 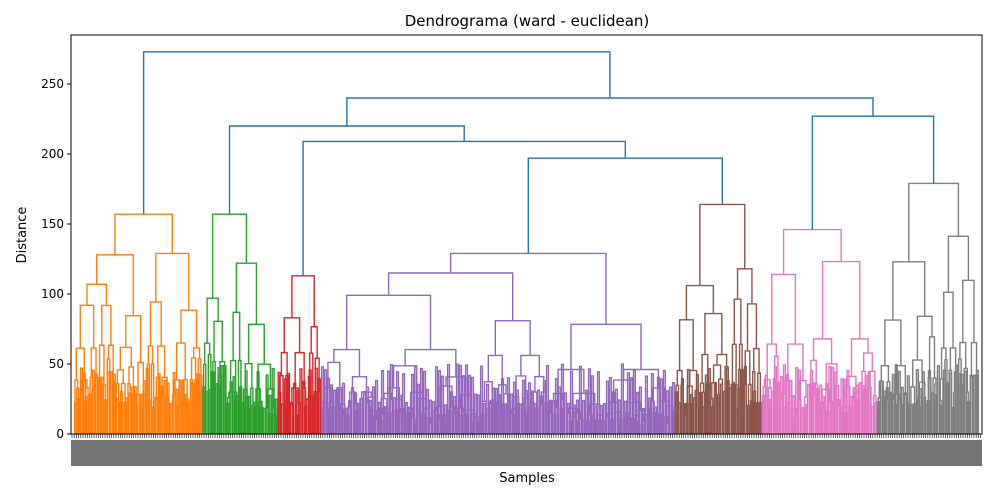 I want to click on y-tick-label: 50, so click(x=56, y=364).